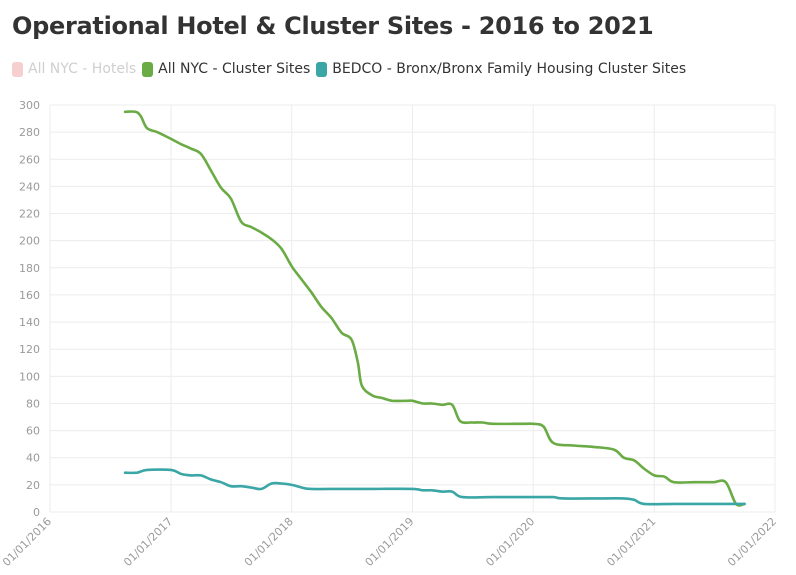  What do you see at coordinates (36, 512) in the screenshot?
I see `y-tick-label: 0` at bounding box center [36, 512].